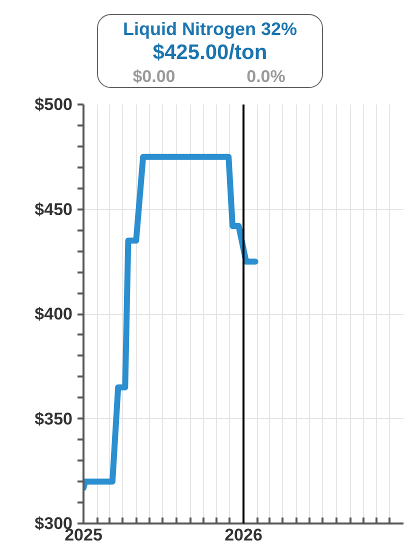 Image resolution: width=414 pixels, height=555 pixels. Describe the element at coordinates (53, 209) in the screenshot. I see `y-tick-label: $450` at that location.